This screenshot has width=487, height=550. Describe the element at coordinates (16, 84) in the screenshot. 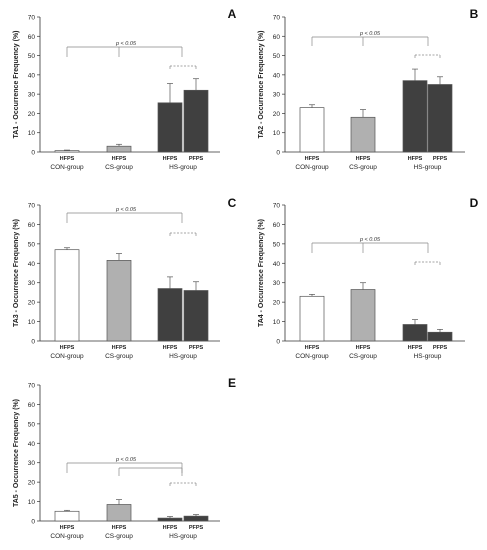

I see `y-axis-title: TA1 - Occurrence Frequency (%)` at that location.